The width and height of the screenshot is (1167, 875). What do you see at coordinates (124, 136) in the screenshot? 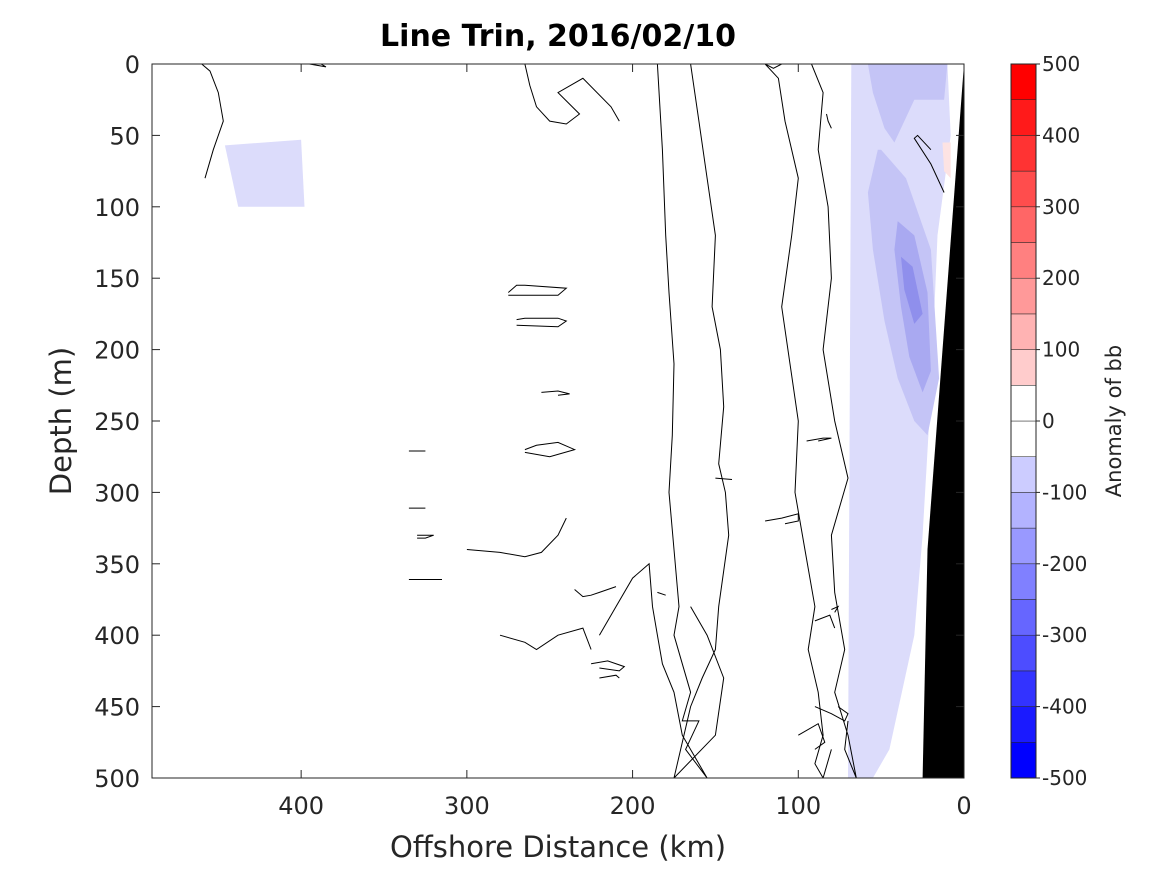
I see `y-tick-label-50: 50` at bounding box center [124, 136].